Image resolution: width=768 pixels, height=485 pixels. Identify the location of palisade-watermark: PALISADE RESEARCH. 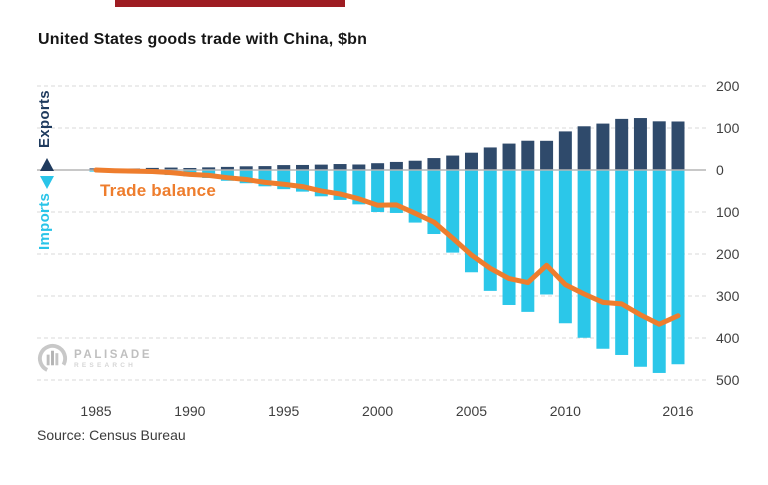
(94, 358).